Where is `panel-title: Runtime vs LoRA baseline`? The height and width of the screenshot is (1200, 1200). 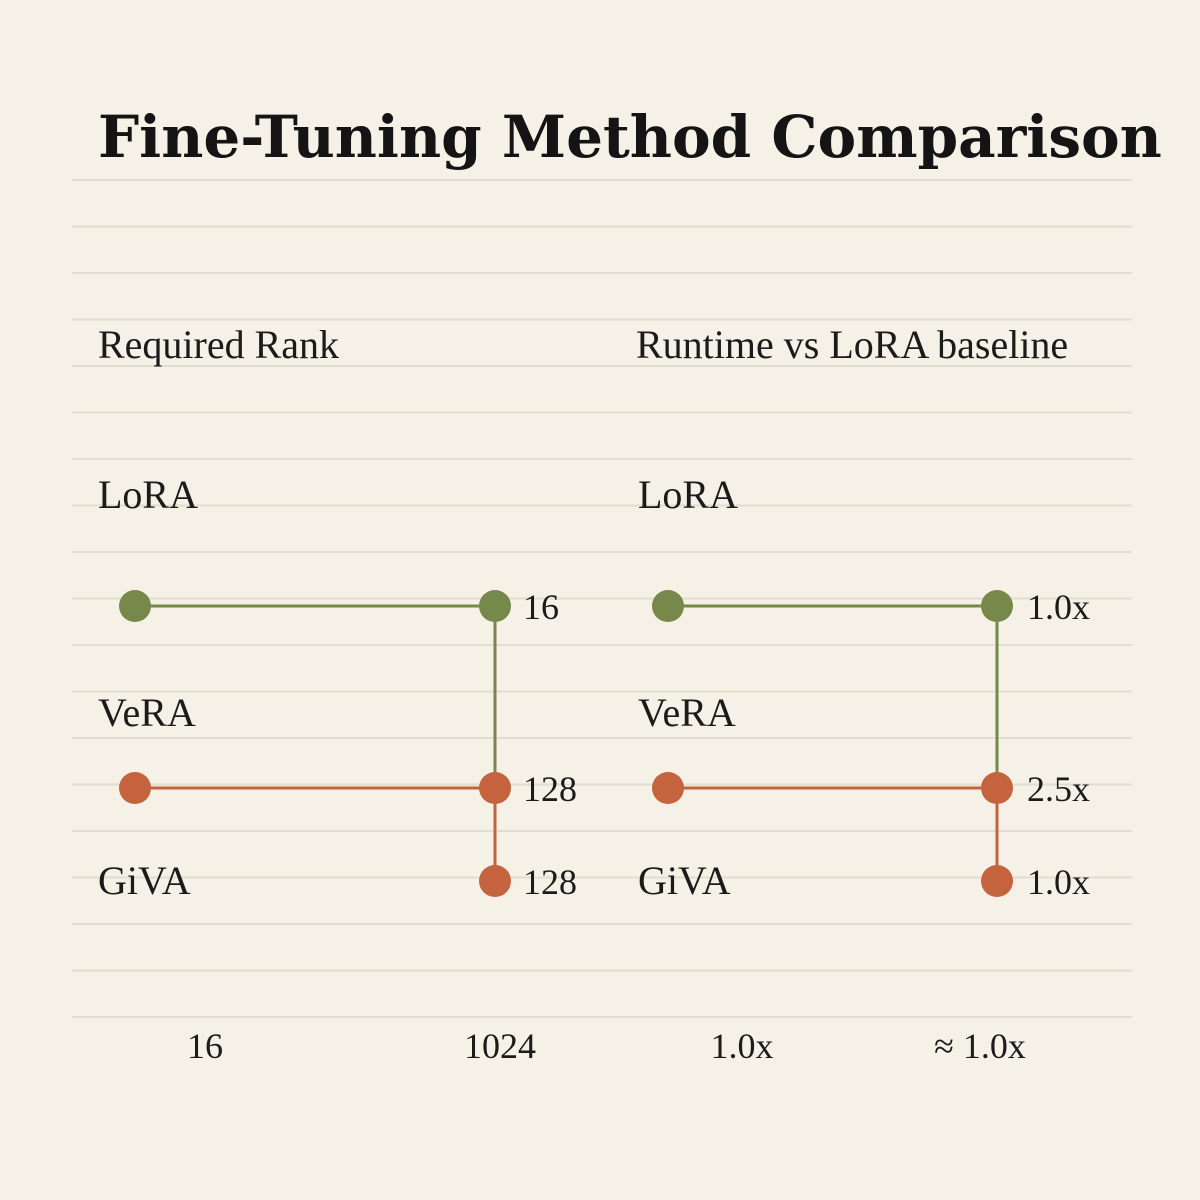 panel-title: Runtime vs LoRA baseline is located at coordinates (852, 344).